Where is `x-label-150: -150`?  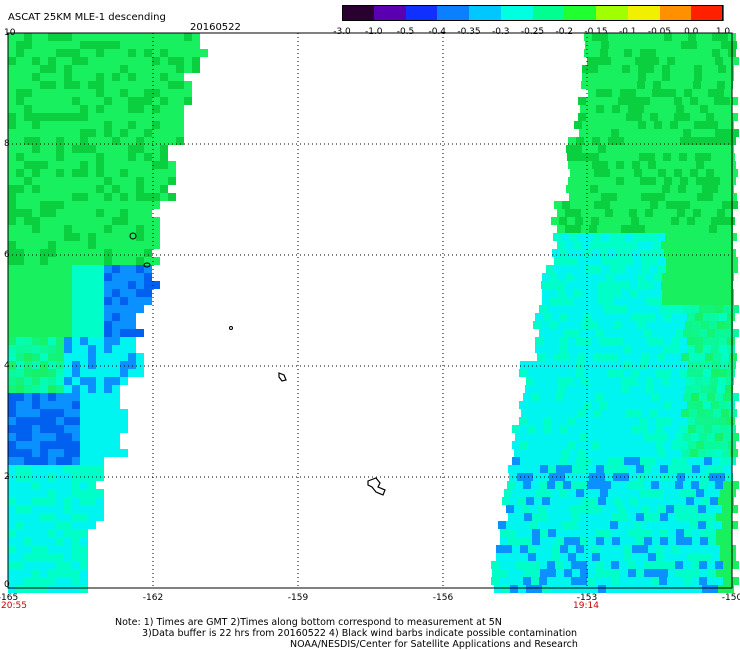 x-label-150: -150 is located at coordinates (730, 598).